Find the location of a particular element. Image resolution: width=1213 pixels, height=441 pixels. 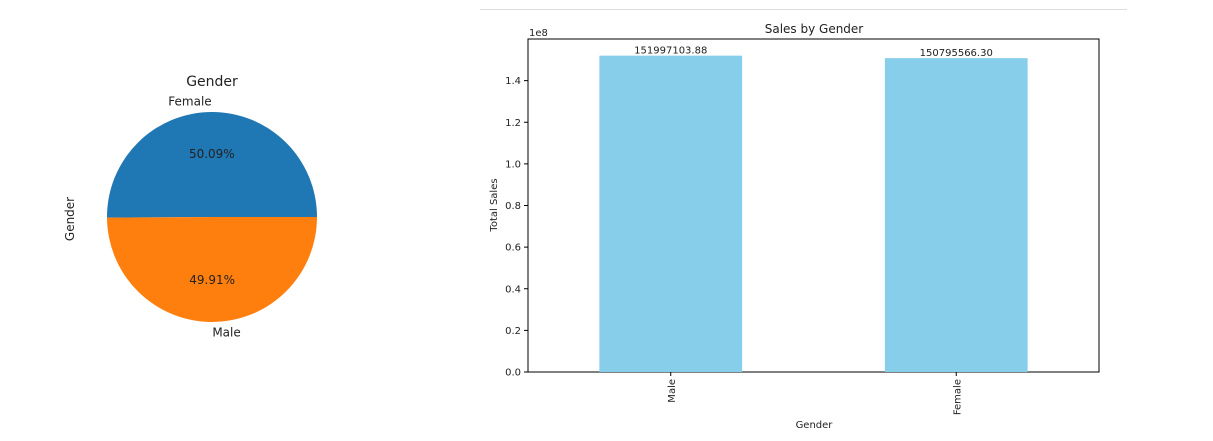

pie-slice-female is located at coordinates (212, 165).